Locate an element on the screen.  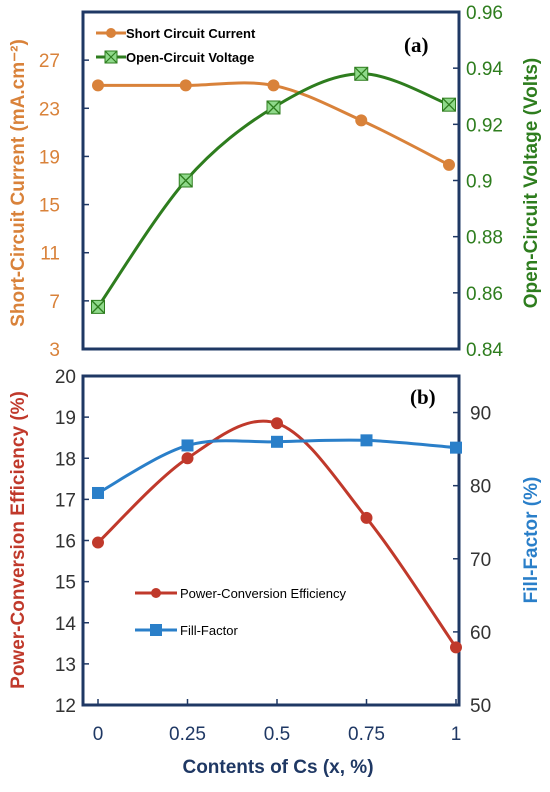
legend-current-label: Short Circuit Current is located at coordinates (191, 33).